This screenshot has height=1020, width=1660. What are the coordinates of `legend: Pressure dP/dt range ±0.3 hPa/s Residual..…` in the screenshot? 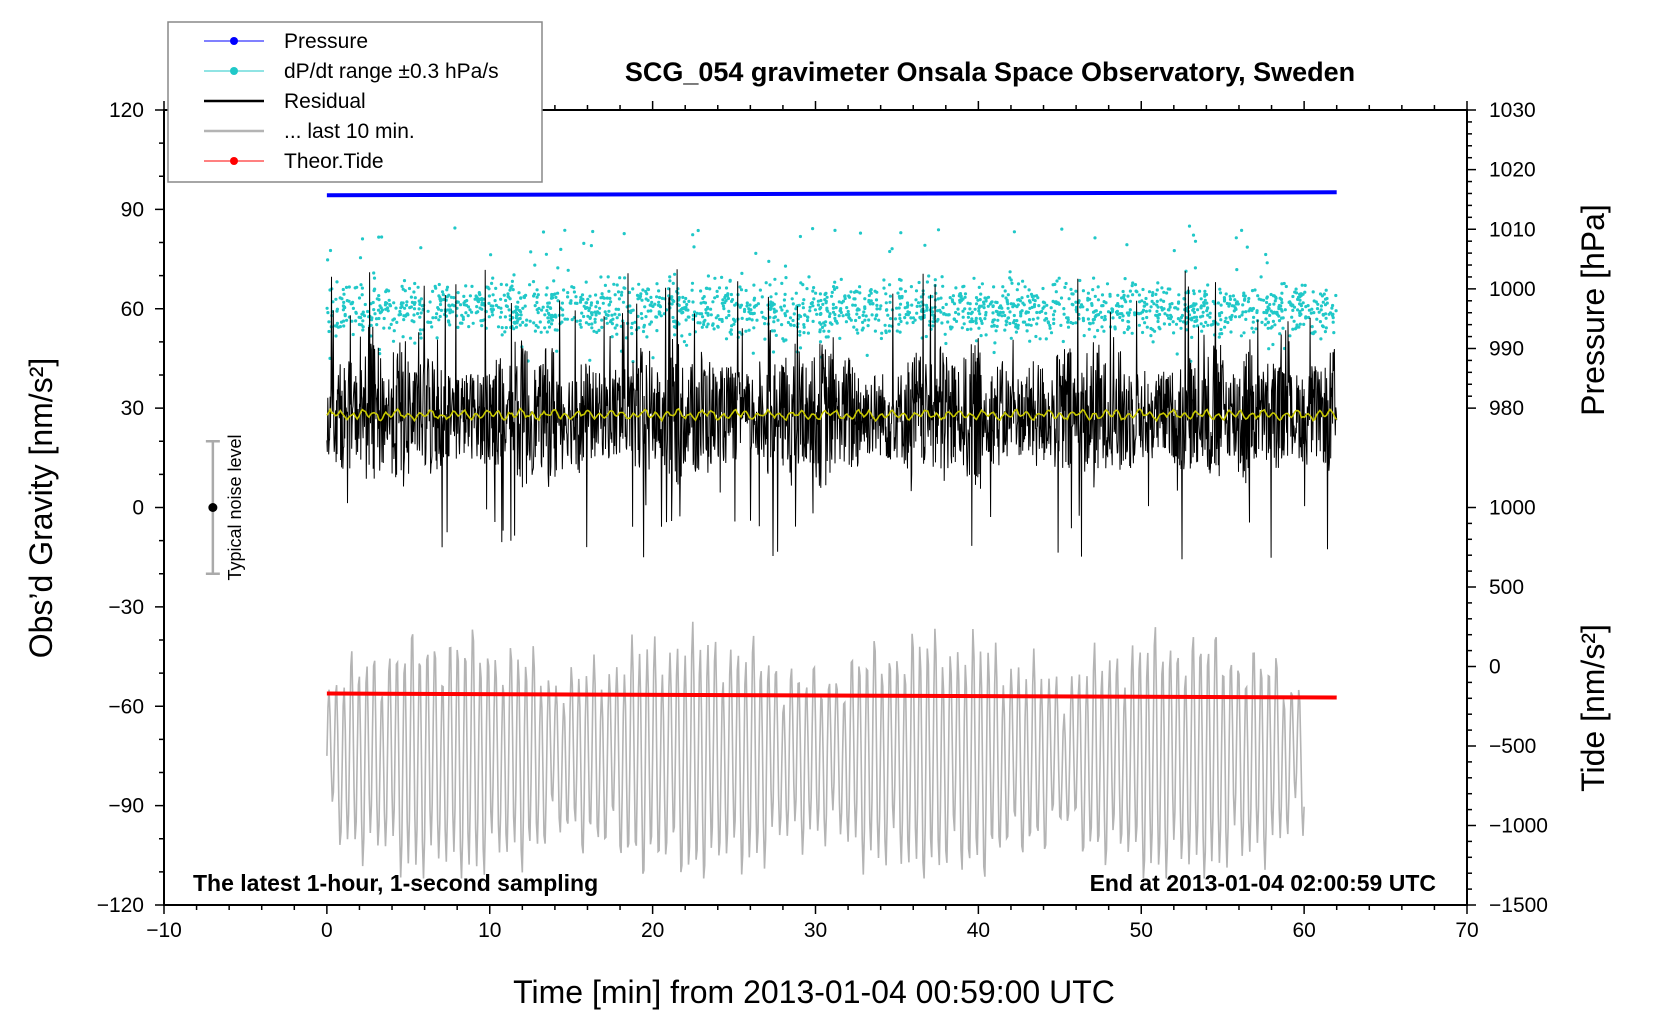 It's located at (355, 102).